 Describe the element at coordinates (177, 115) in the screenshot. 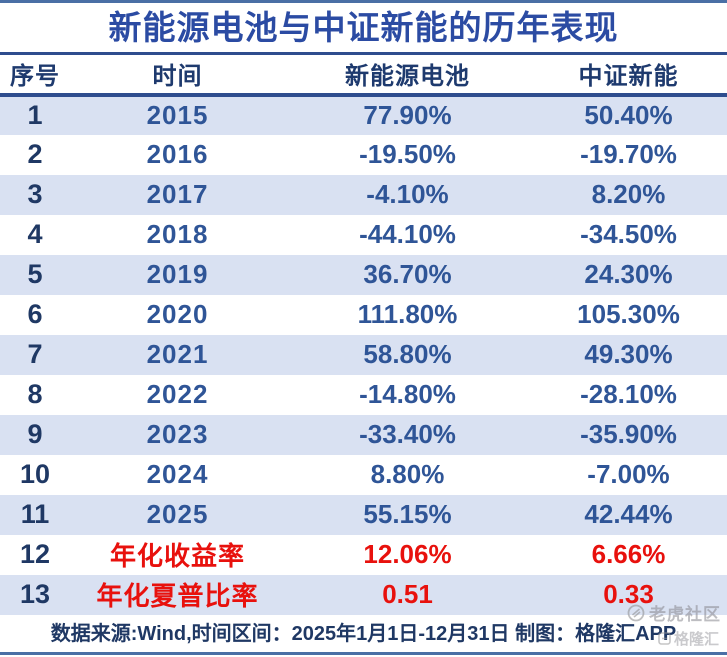

I see `row-period: 2015` at that location.